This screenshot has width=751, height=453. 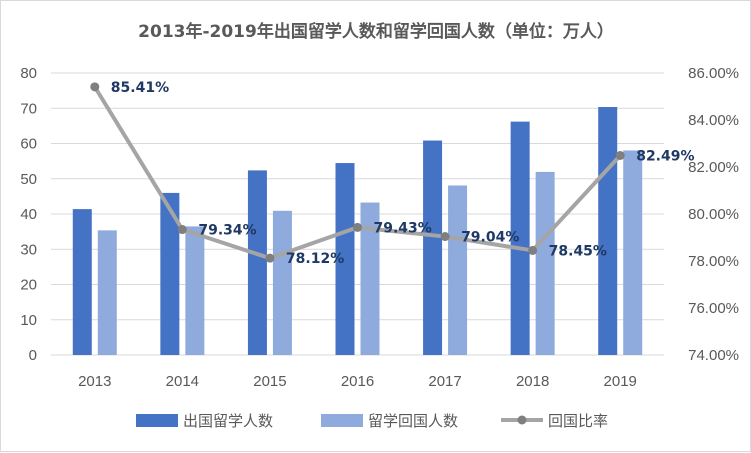 What do you see at coordinates (713, 120) in the screenshot?
I see `y-right-tick-label: 84.00%` at bounding box center [713, 120].